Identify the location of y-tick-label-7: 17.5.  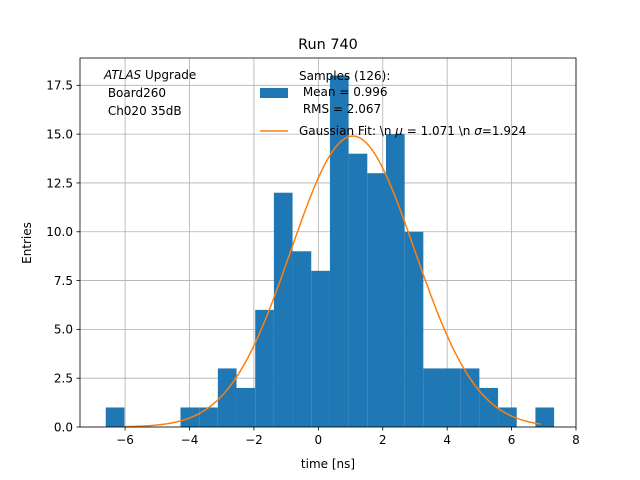
(59, 86).